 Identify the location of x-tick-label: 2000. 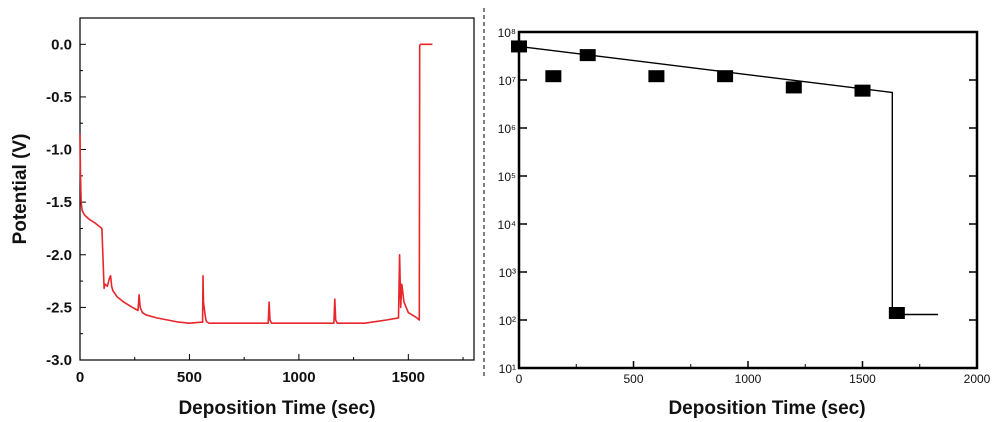
(977, 379).